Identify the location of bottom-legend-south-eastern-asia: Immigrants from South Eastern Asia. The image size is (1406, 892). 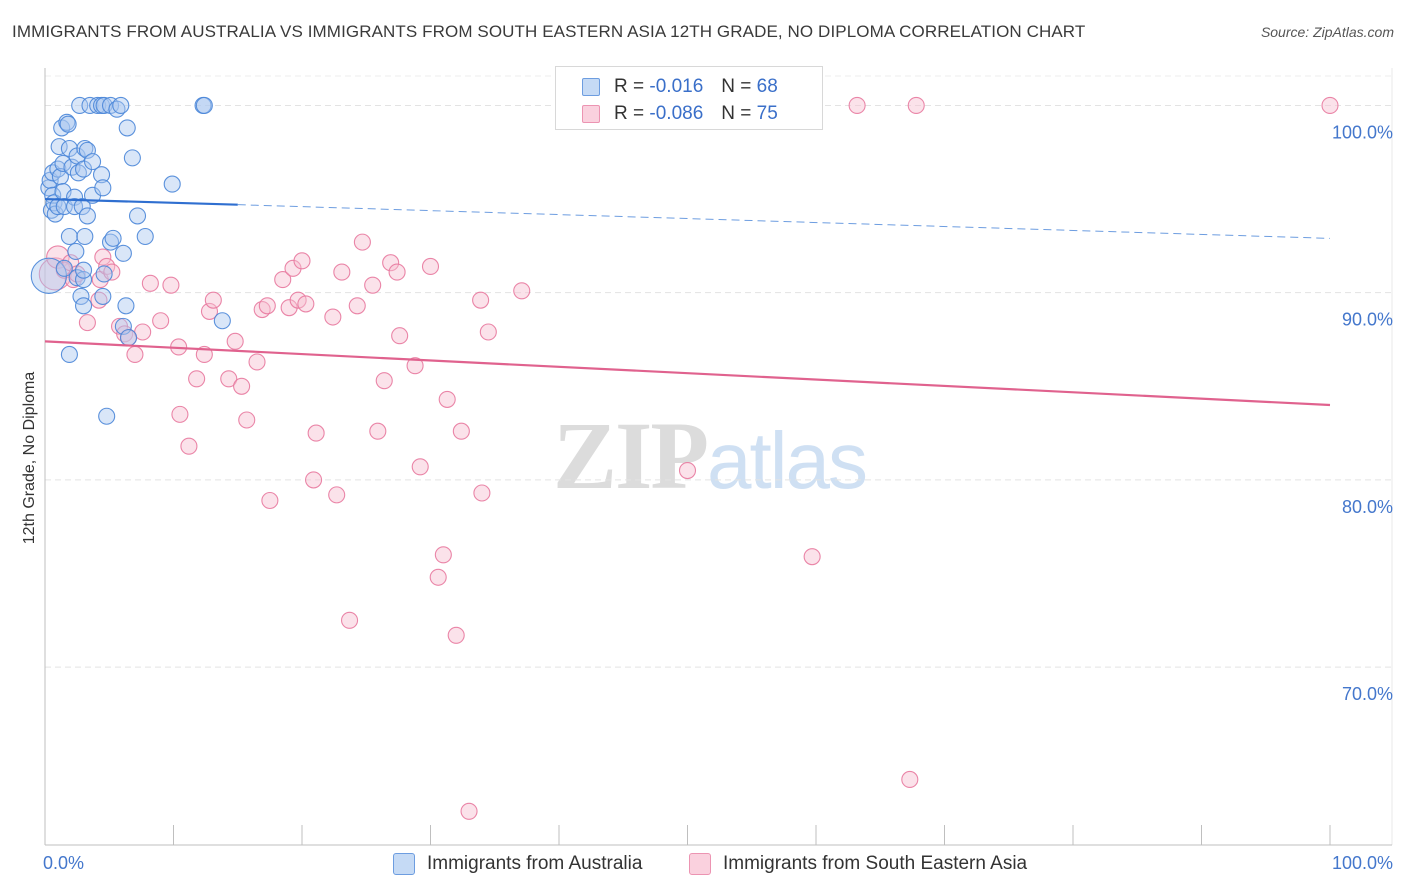
(858, 864).